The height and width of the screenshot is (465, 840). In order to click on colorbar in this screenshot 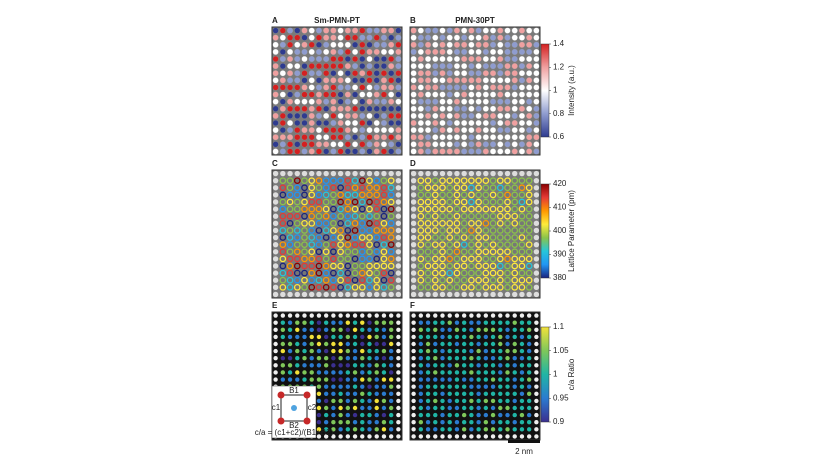, I will do `click(545, 231)`.